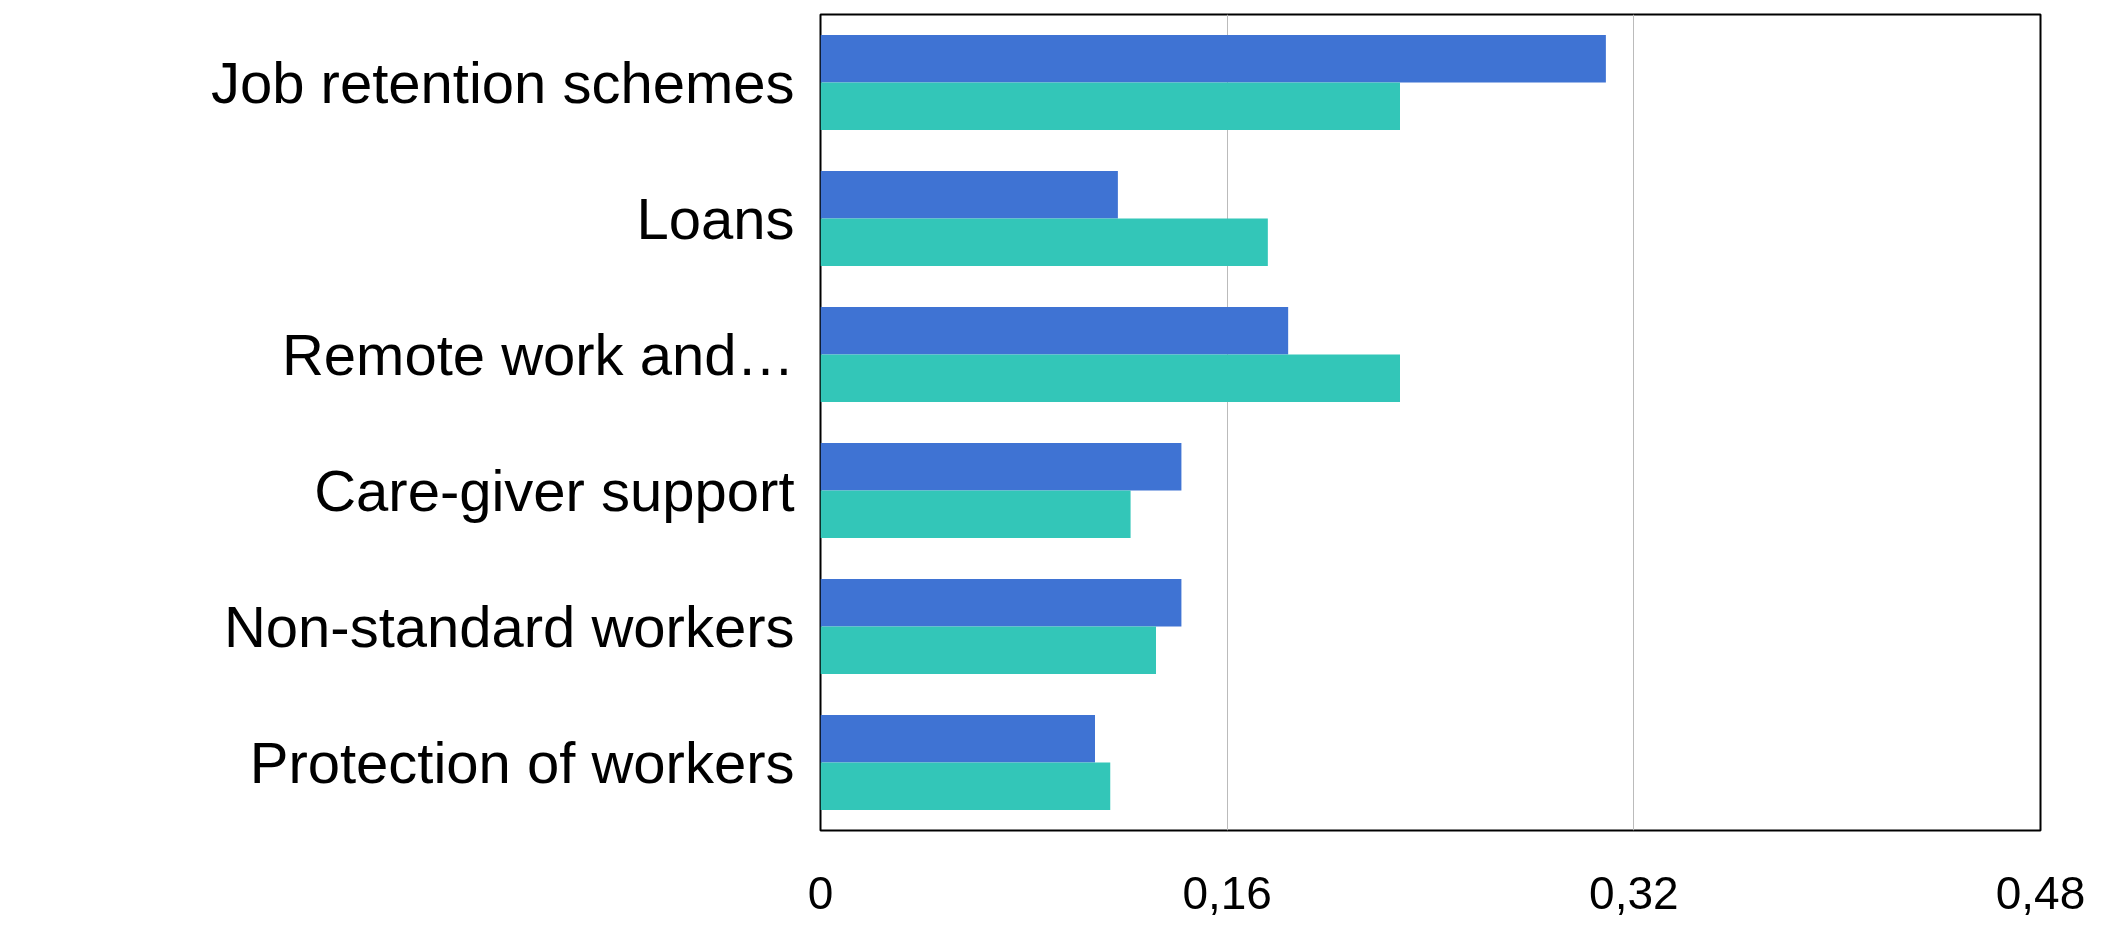 The width and height of the screenshot is (2126, 938). What do you see at coordinates (1634, 892) in the screenshot?
I see `x-tick-label: 0,32` at bounding box center [1634, 892].